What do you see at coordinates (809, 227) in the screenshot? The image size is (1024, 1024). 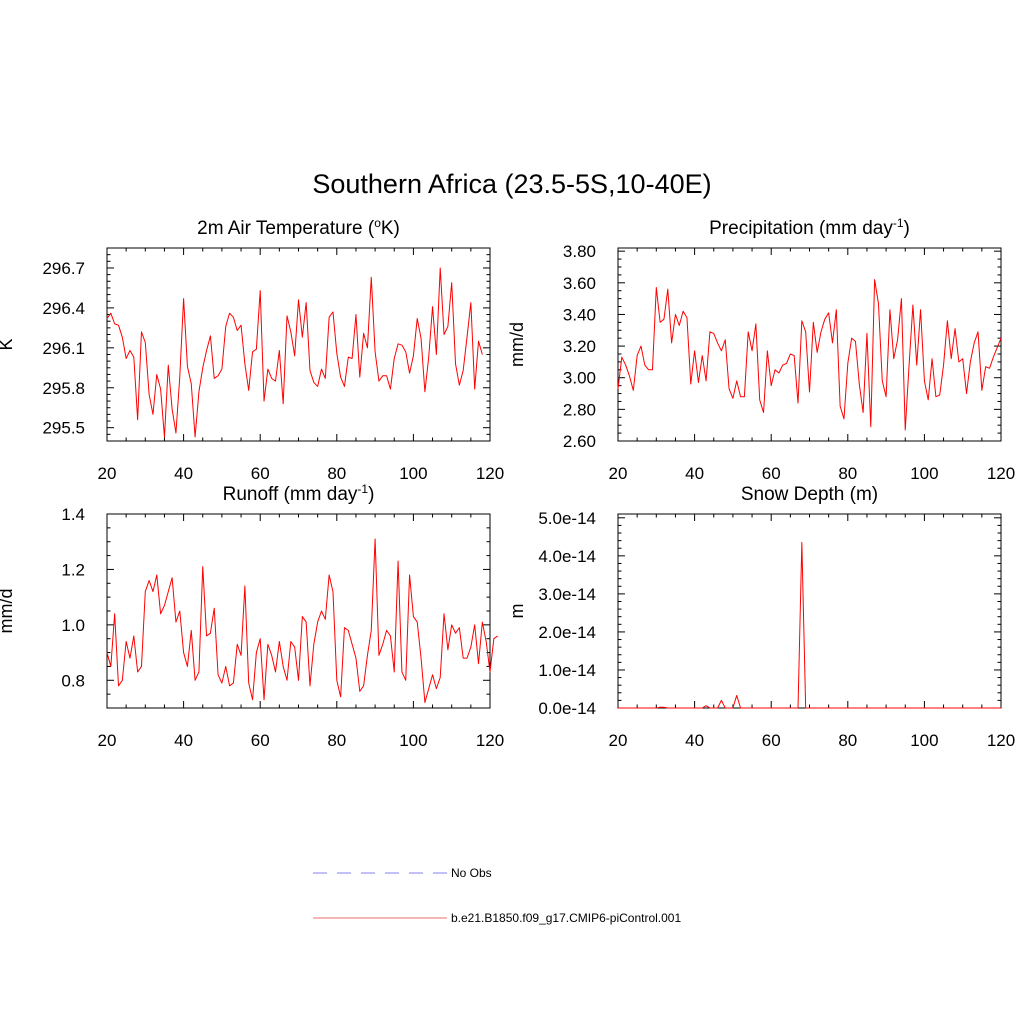 I see `panel-title: Precipitation (mm day-1)` at bounding box center [809, 227].